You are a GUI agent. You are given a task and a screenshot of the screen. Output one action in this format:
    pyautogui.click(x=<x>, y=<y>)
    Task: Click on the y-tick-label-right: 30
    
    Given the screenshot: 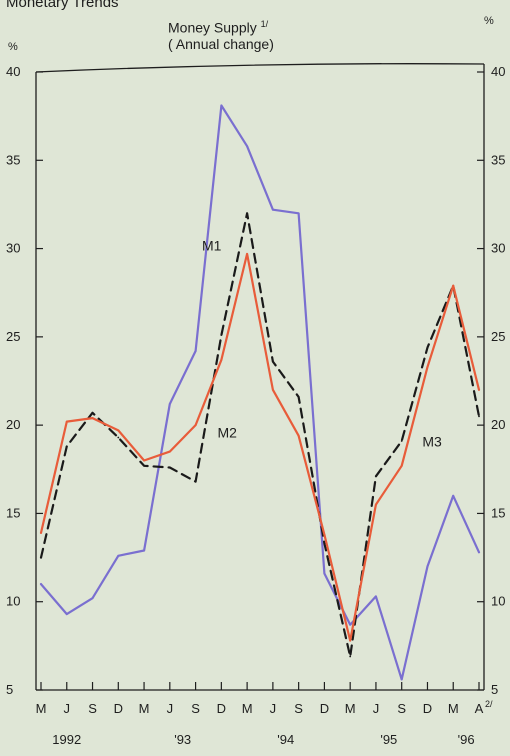 What is the action you would take?
    pyautogui.click(x=498, y=248)
    